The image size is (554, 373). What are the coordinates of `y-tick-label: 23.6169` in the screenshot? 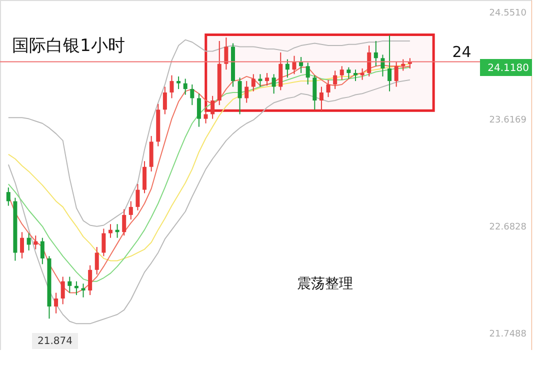 It's located at (508, 121).